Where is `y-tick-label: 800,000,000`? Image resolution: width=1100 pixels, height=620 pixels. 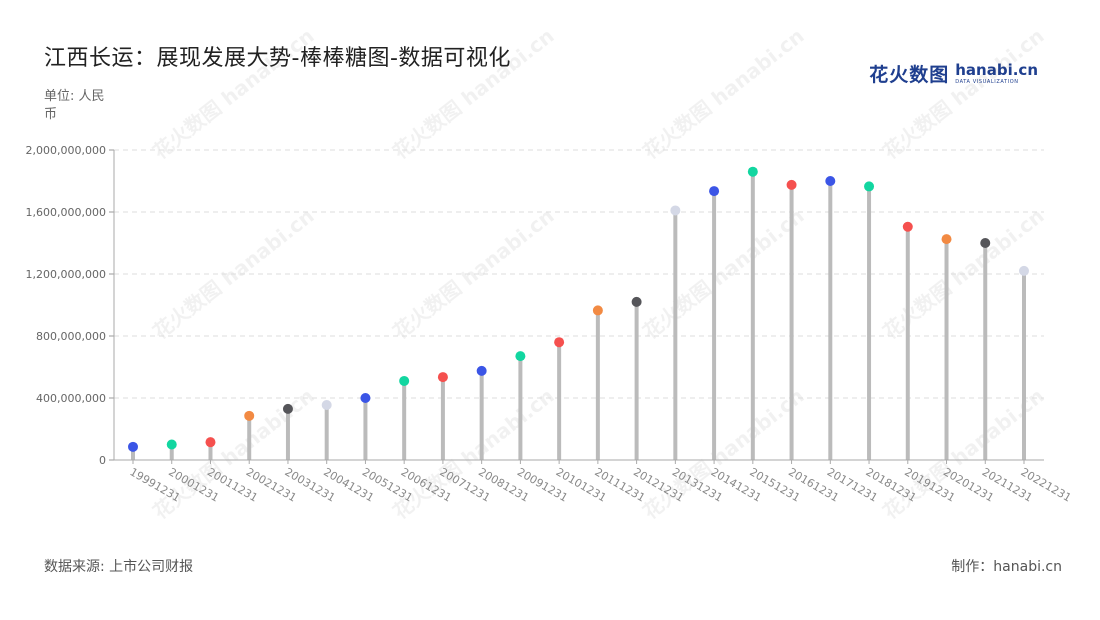 y-tick-label: 800,000,000 is located at coordinates (71, 336).